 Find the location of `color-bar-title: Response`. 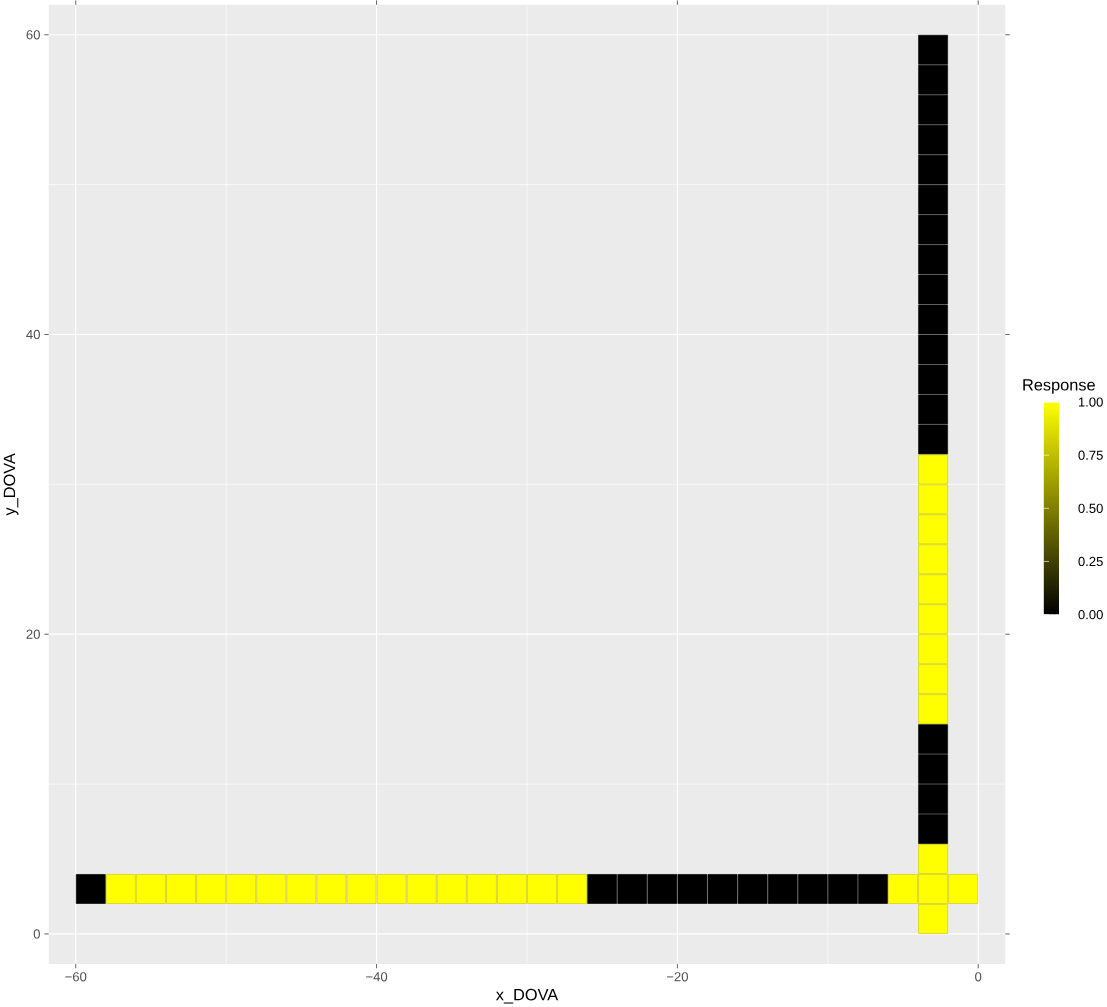

color-bar-title: Response is located at coordinates (1059, 386).